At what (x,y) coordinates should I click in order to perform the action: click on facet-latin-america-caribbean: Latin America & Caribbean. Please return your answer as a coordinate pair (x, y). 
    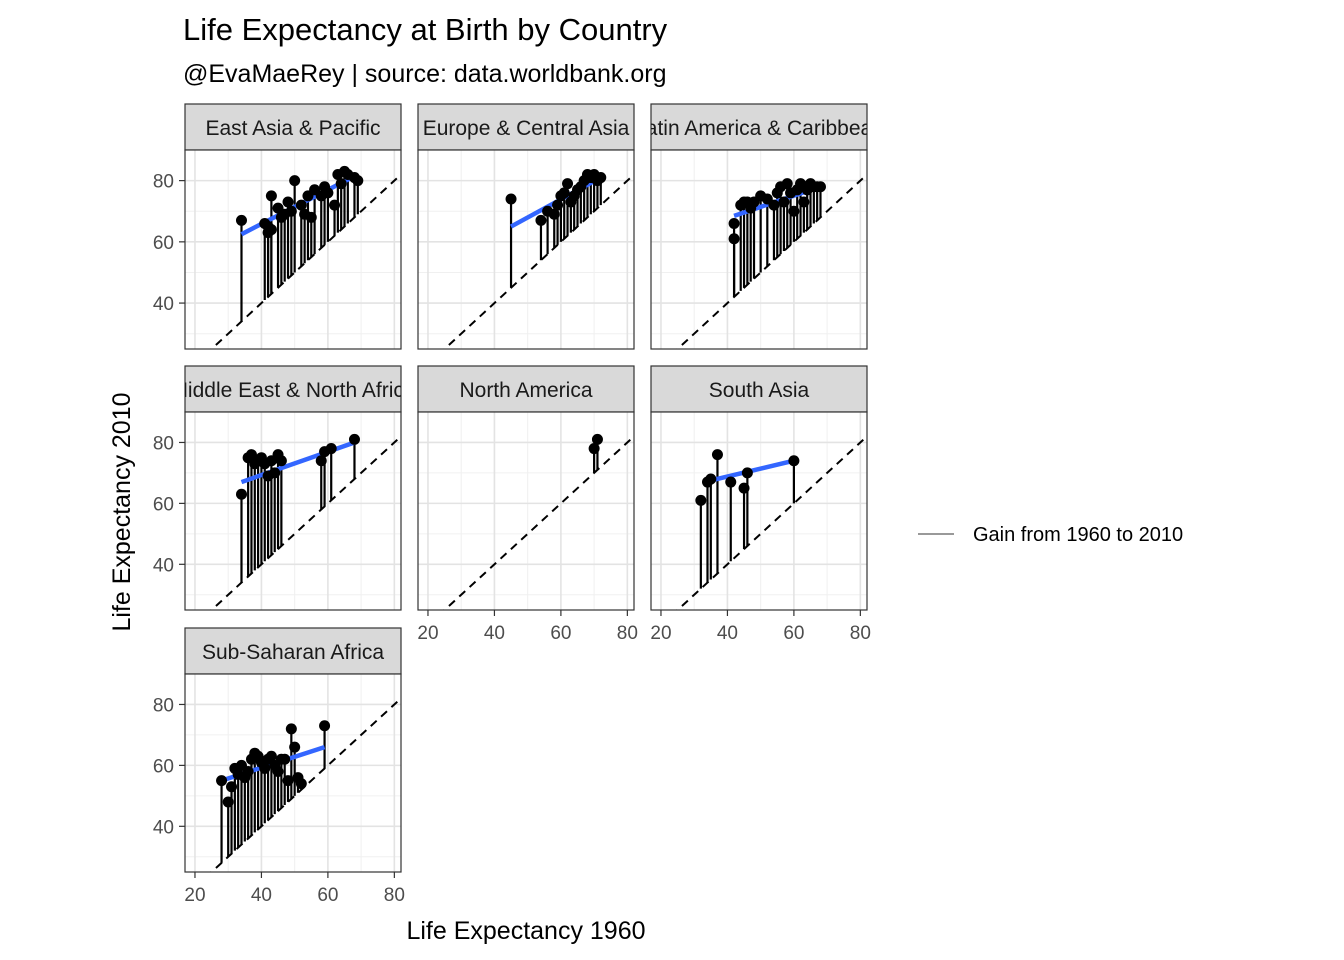
    Looking at the image, I should click on (759, 226).